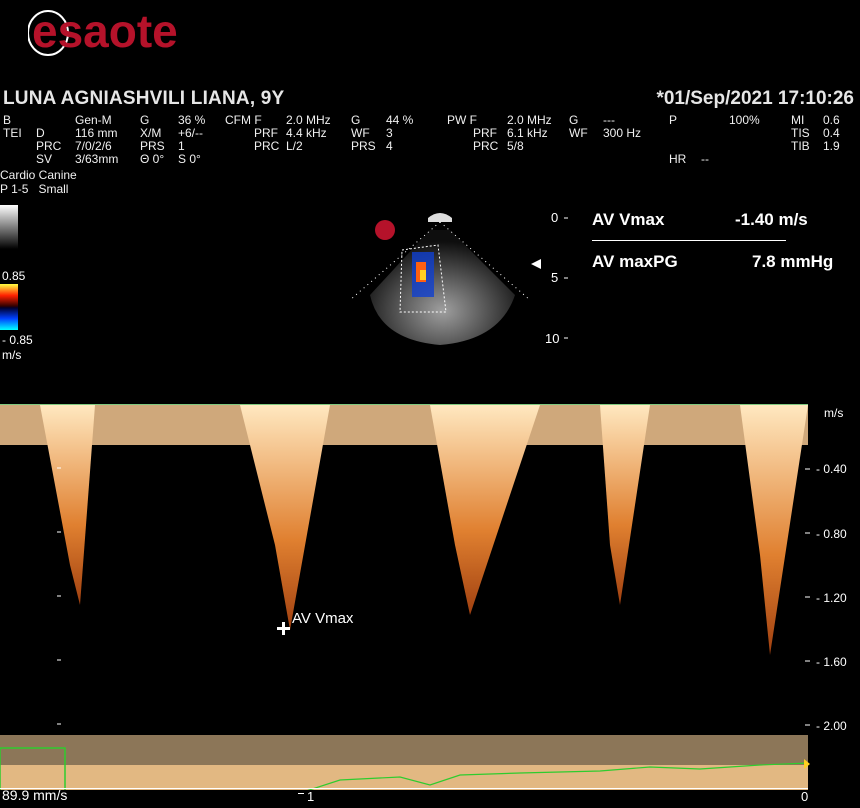 The height and width of the screenshot is (808, 860). What do you see at coordinates (793, 261) in the screenshot?
I see `measurement-value: 7.8 mmHg` at bounding box center [793, 261].